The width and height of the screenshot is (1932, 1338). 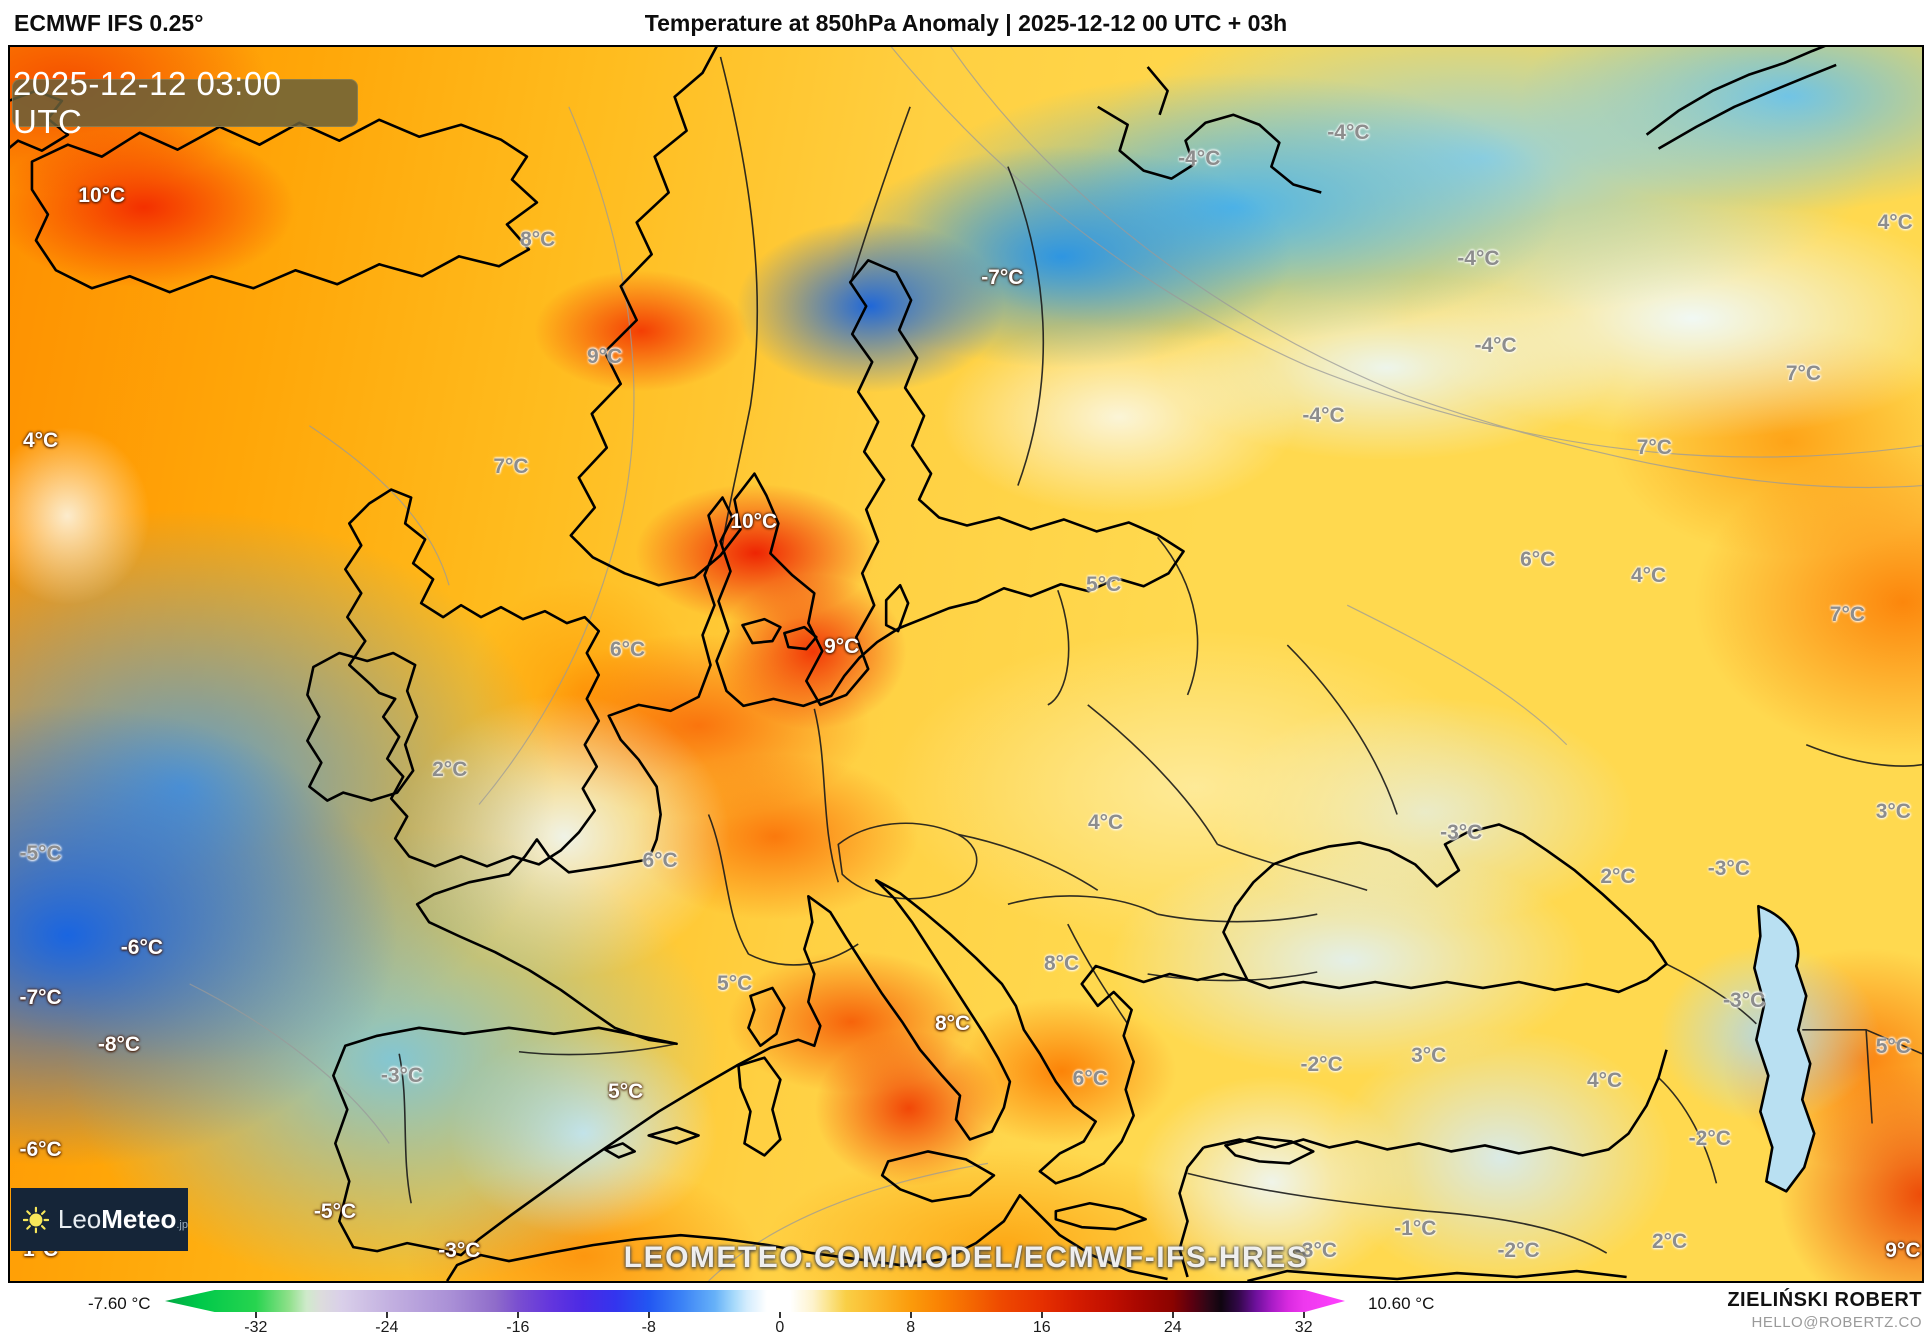 I want to click on colorbar-tick-label: -32, so click(x=256, y=1327).